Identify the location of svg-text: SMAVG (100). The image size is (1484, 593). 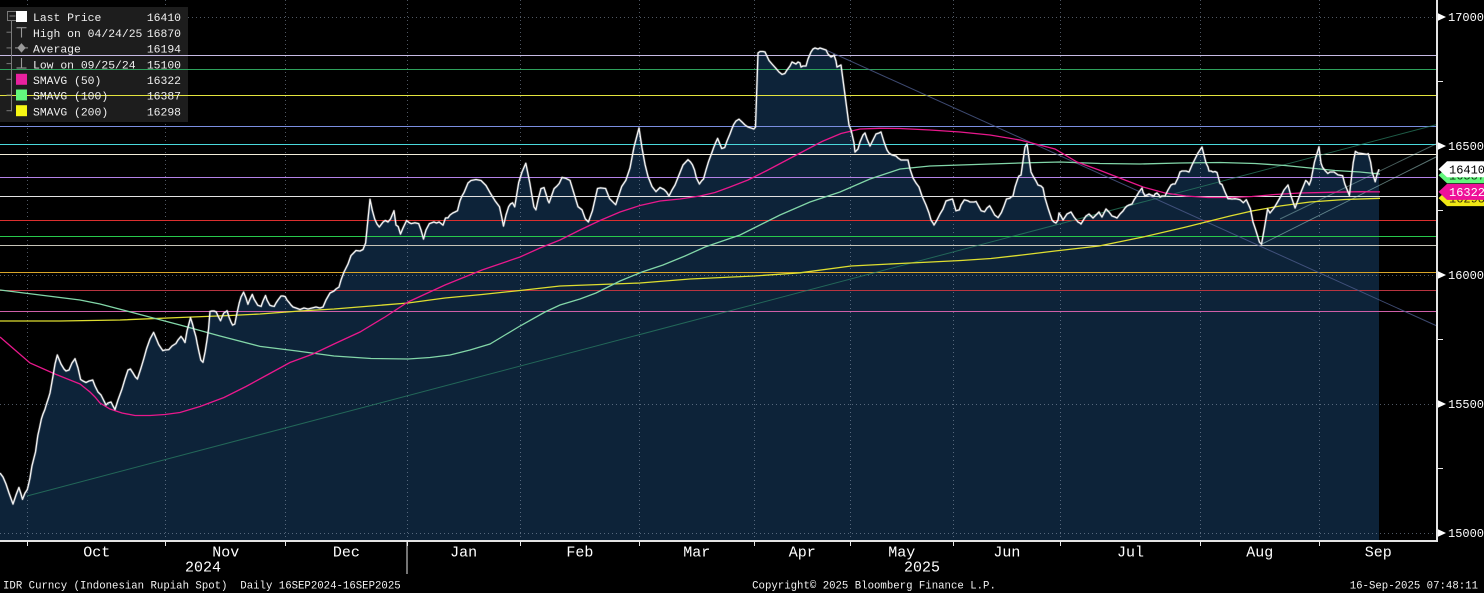
(70, 98).